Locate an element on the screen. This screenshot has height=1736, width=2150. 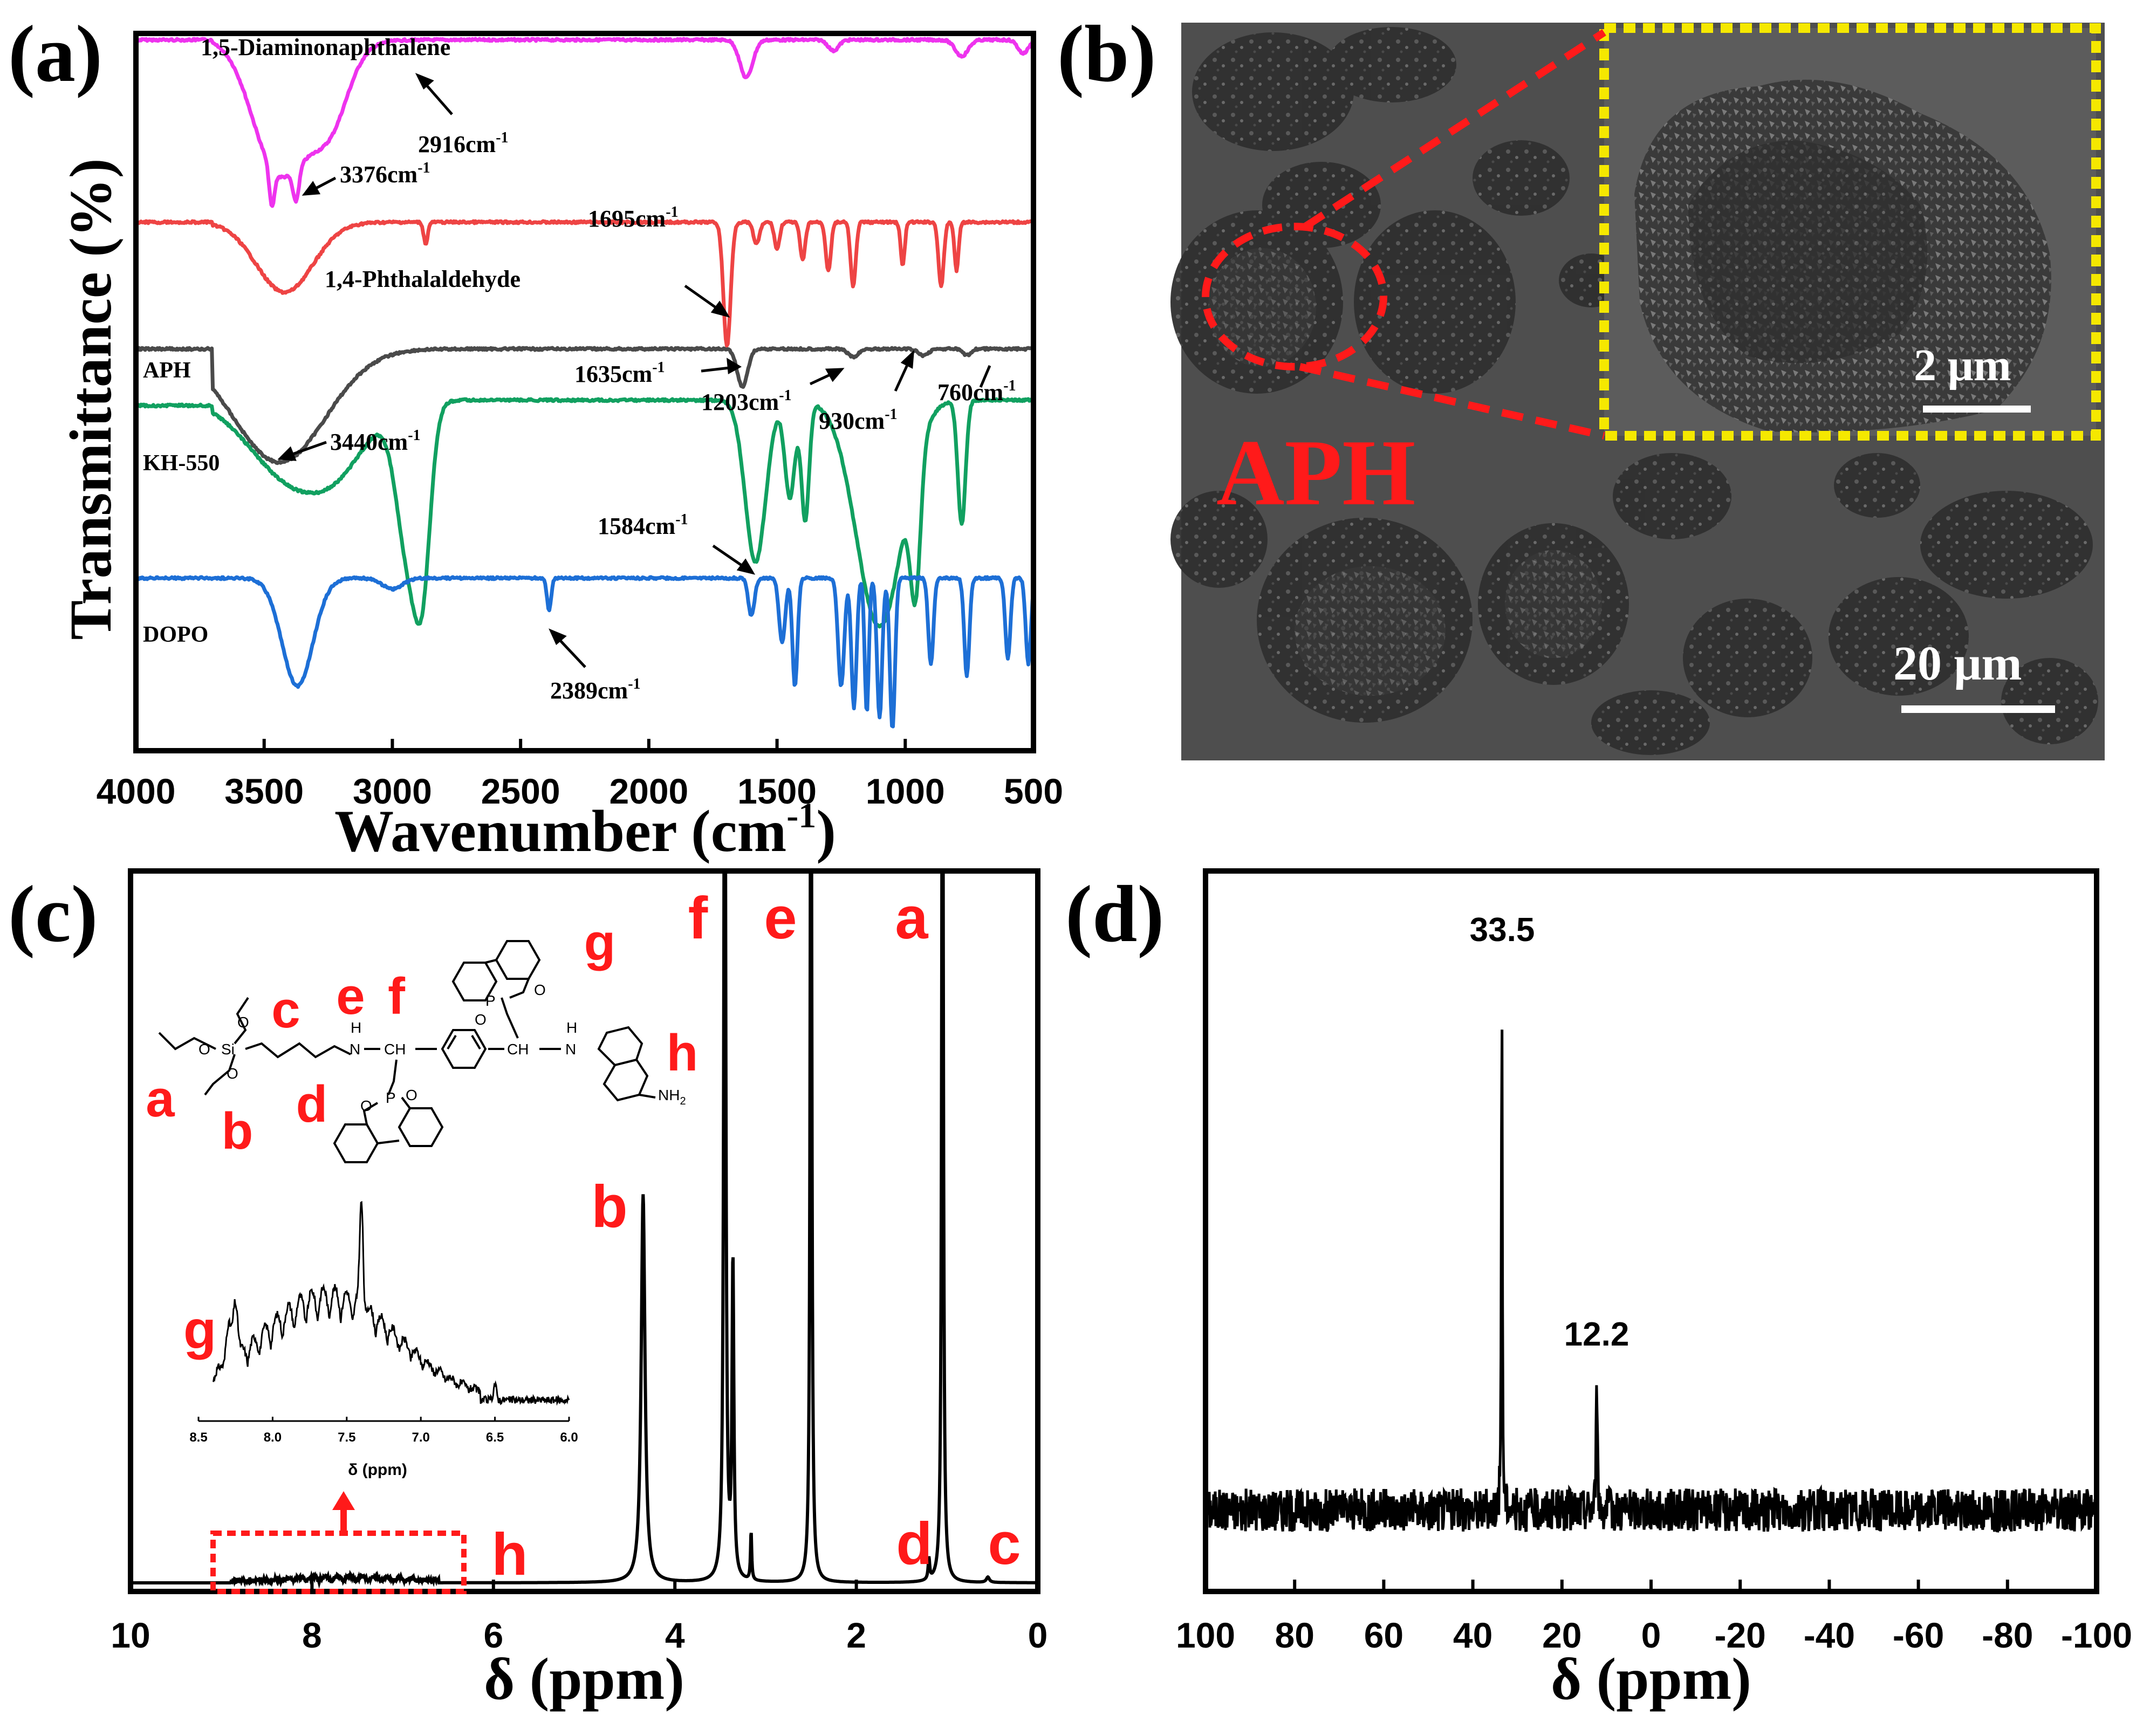
annot-3440: 3440cm-1 is located at coordinates (375, 441).